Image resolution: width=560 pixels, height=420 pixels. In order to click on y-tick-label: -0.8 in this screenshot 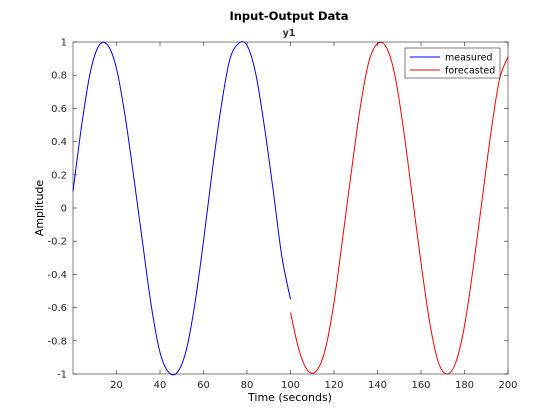, I will do `click(57, 341)`.